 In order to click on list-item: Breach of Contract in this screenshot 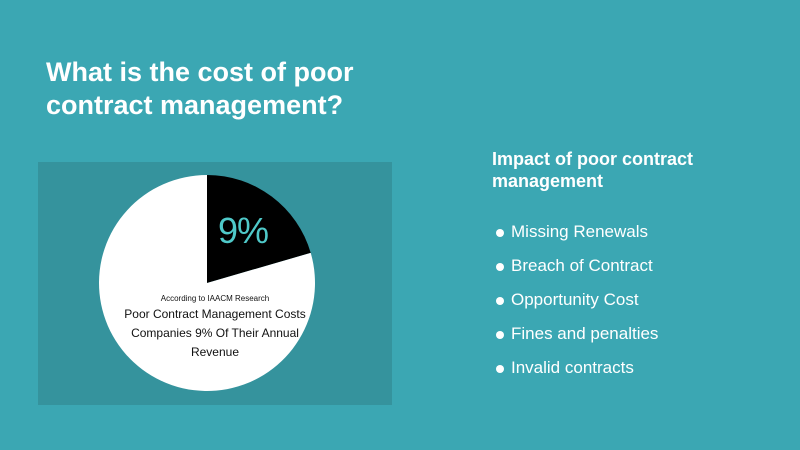, I will do `click(577, 273)`.